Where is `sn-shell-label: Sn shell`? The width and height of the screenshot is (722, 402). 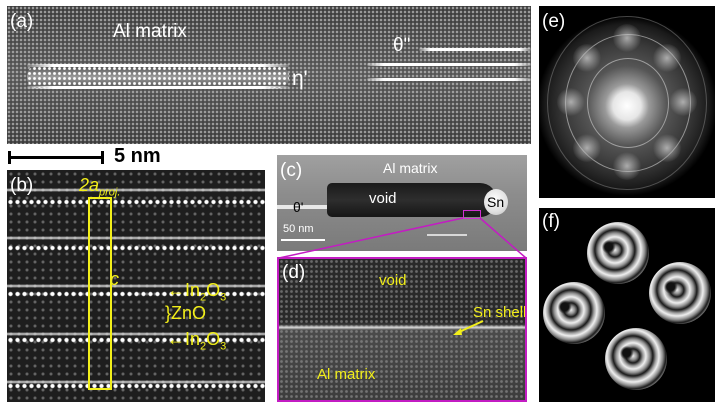 sn-shell-label: Sn shell is located at coordinates (500, 312).